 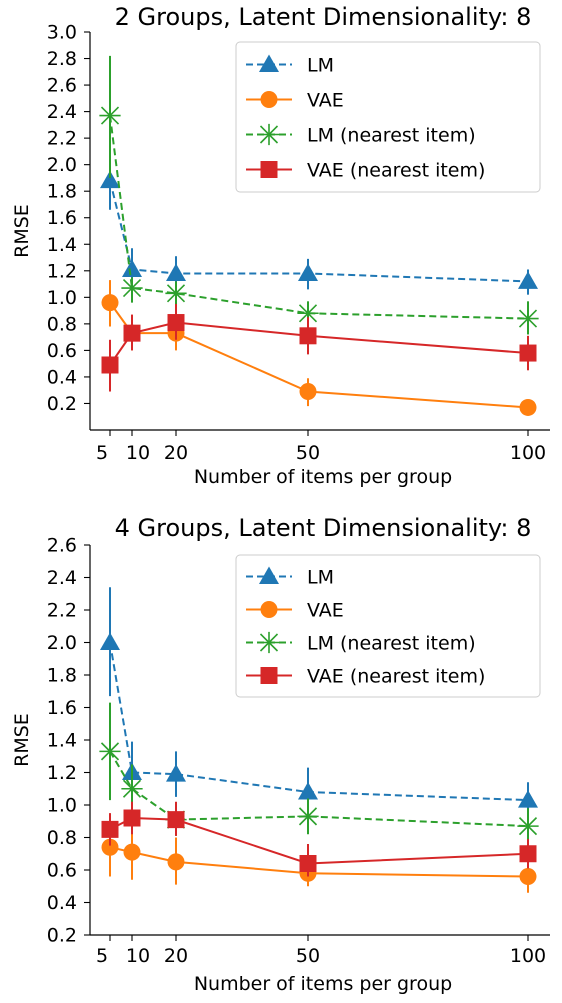 What do you see at coordinates (62, 112) in the screenshot?
I see `y-tick-label: 2.4` at bounding box center [62, 112].